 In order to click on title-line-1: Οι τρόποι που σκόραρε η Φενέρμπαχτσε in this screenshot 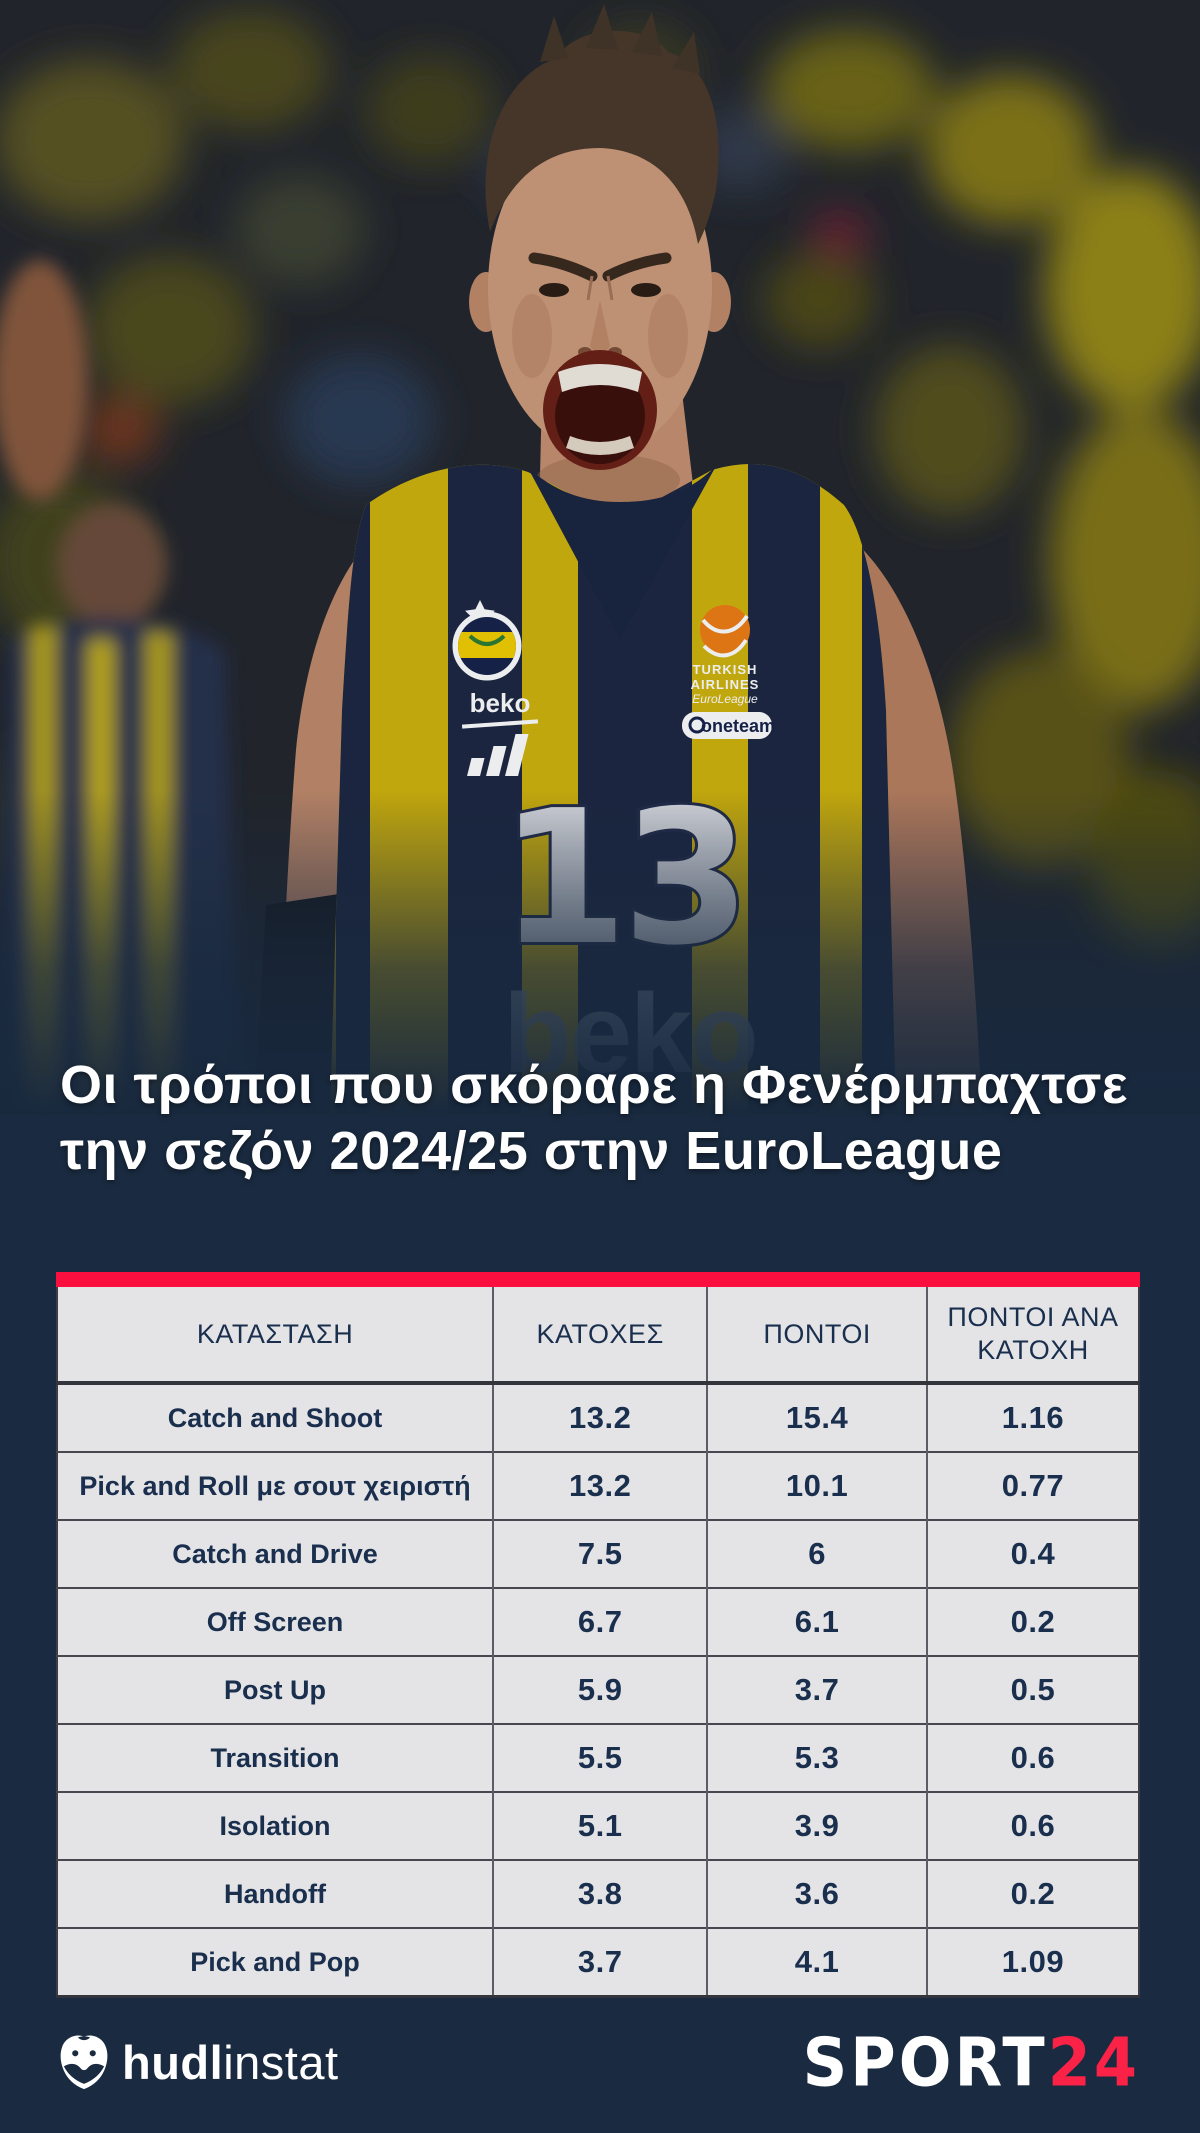, I will do `click(594, 1085)`.